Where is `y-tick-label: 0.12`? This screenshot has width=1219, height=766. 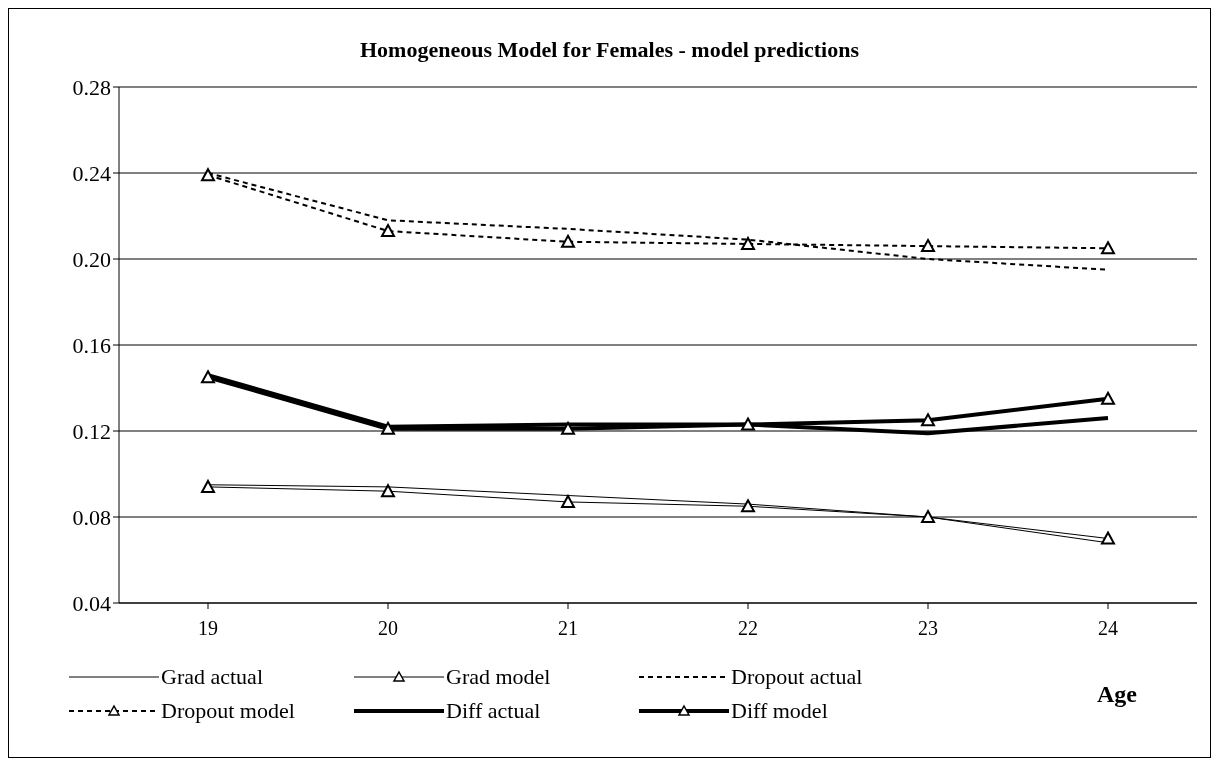 y-tick-label: 0.12 is located at coordinates (91, 431).